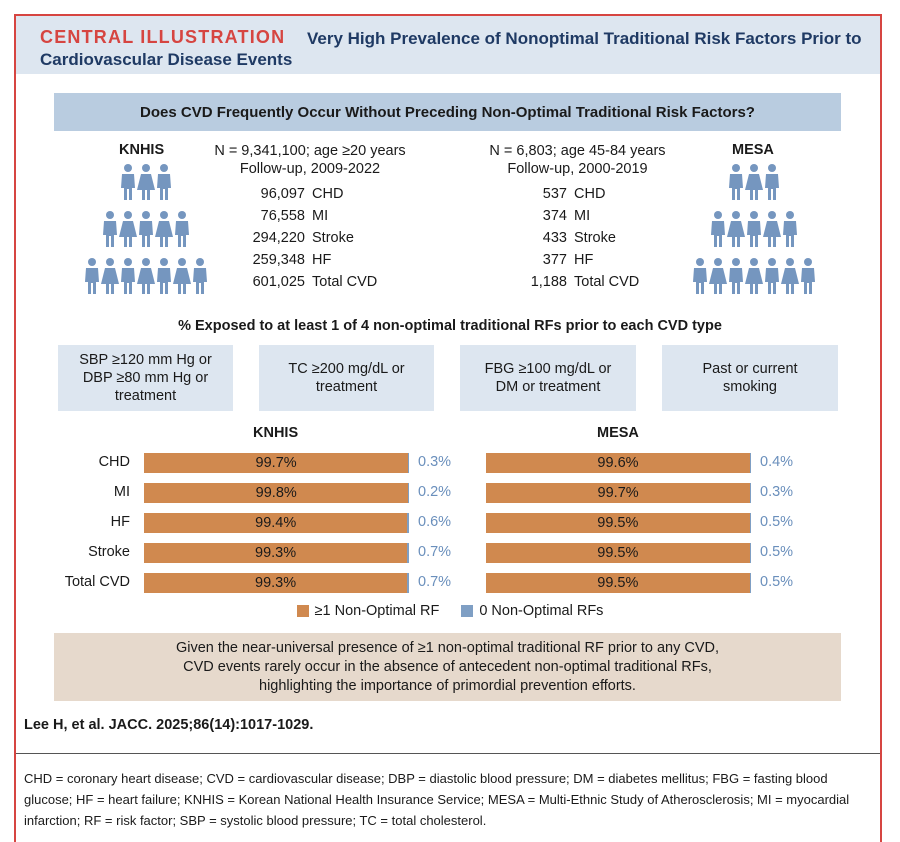 This screenshot has width=900, height=842. I want to click on event-count: 259,348, so click(278, 260).